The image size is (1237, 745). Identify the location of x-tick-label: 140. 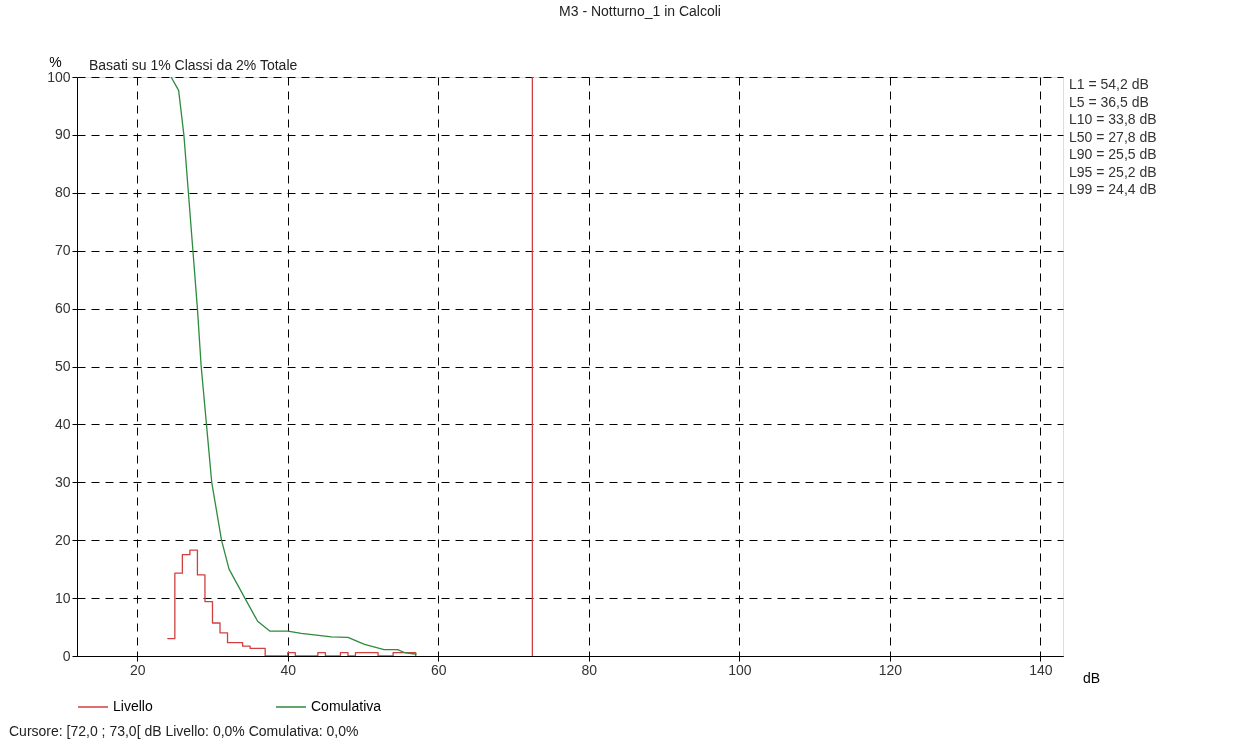
(1041, 669).